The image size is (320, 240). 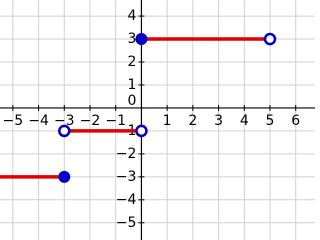 I want to click on y-tick-label: 0, so click(x=132, y=101).